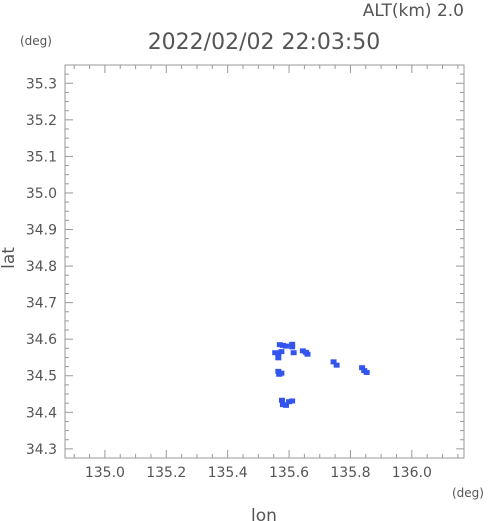  Describe the element at coordinates (36, 41) in the screenshot. I see `y-unit-label: (deg)` at that location.